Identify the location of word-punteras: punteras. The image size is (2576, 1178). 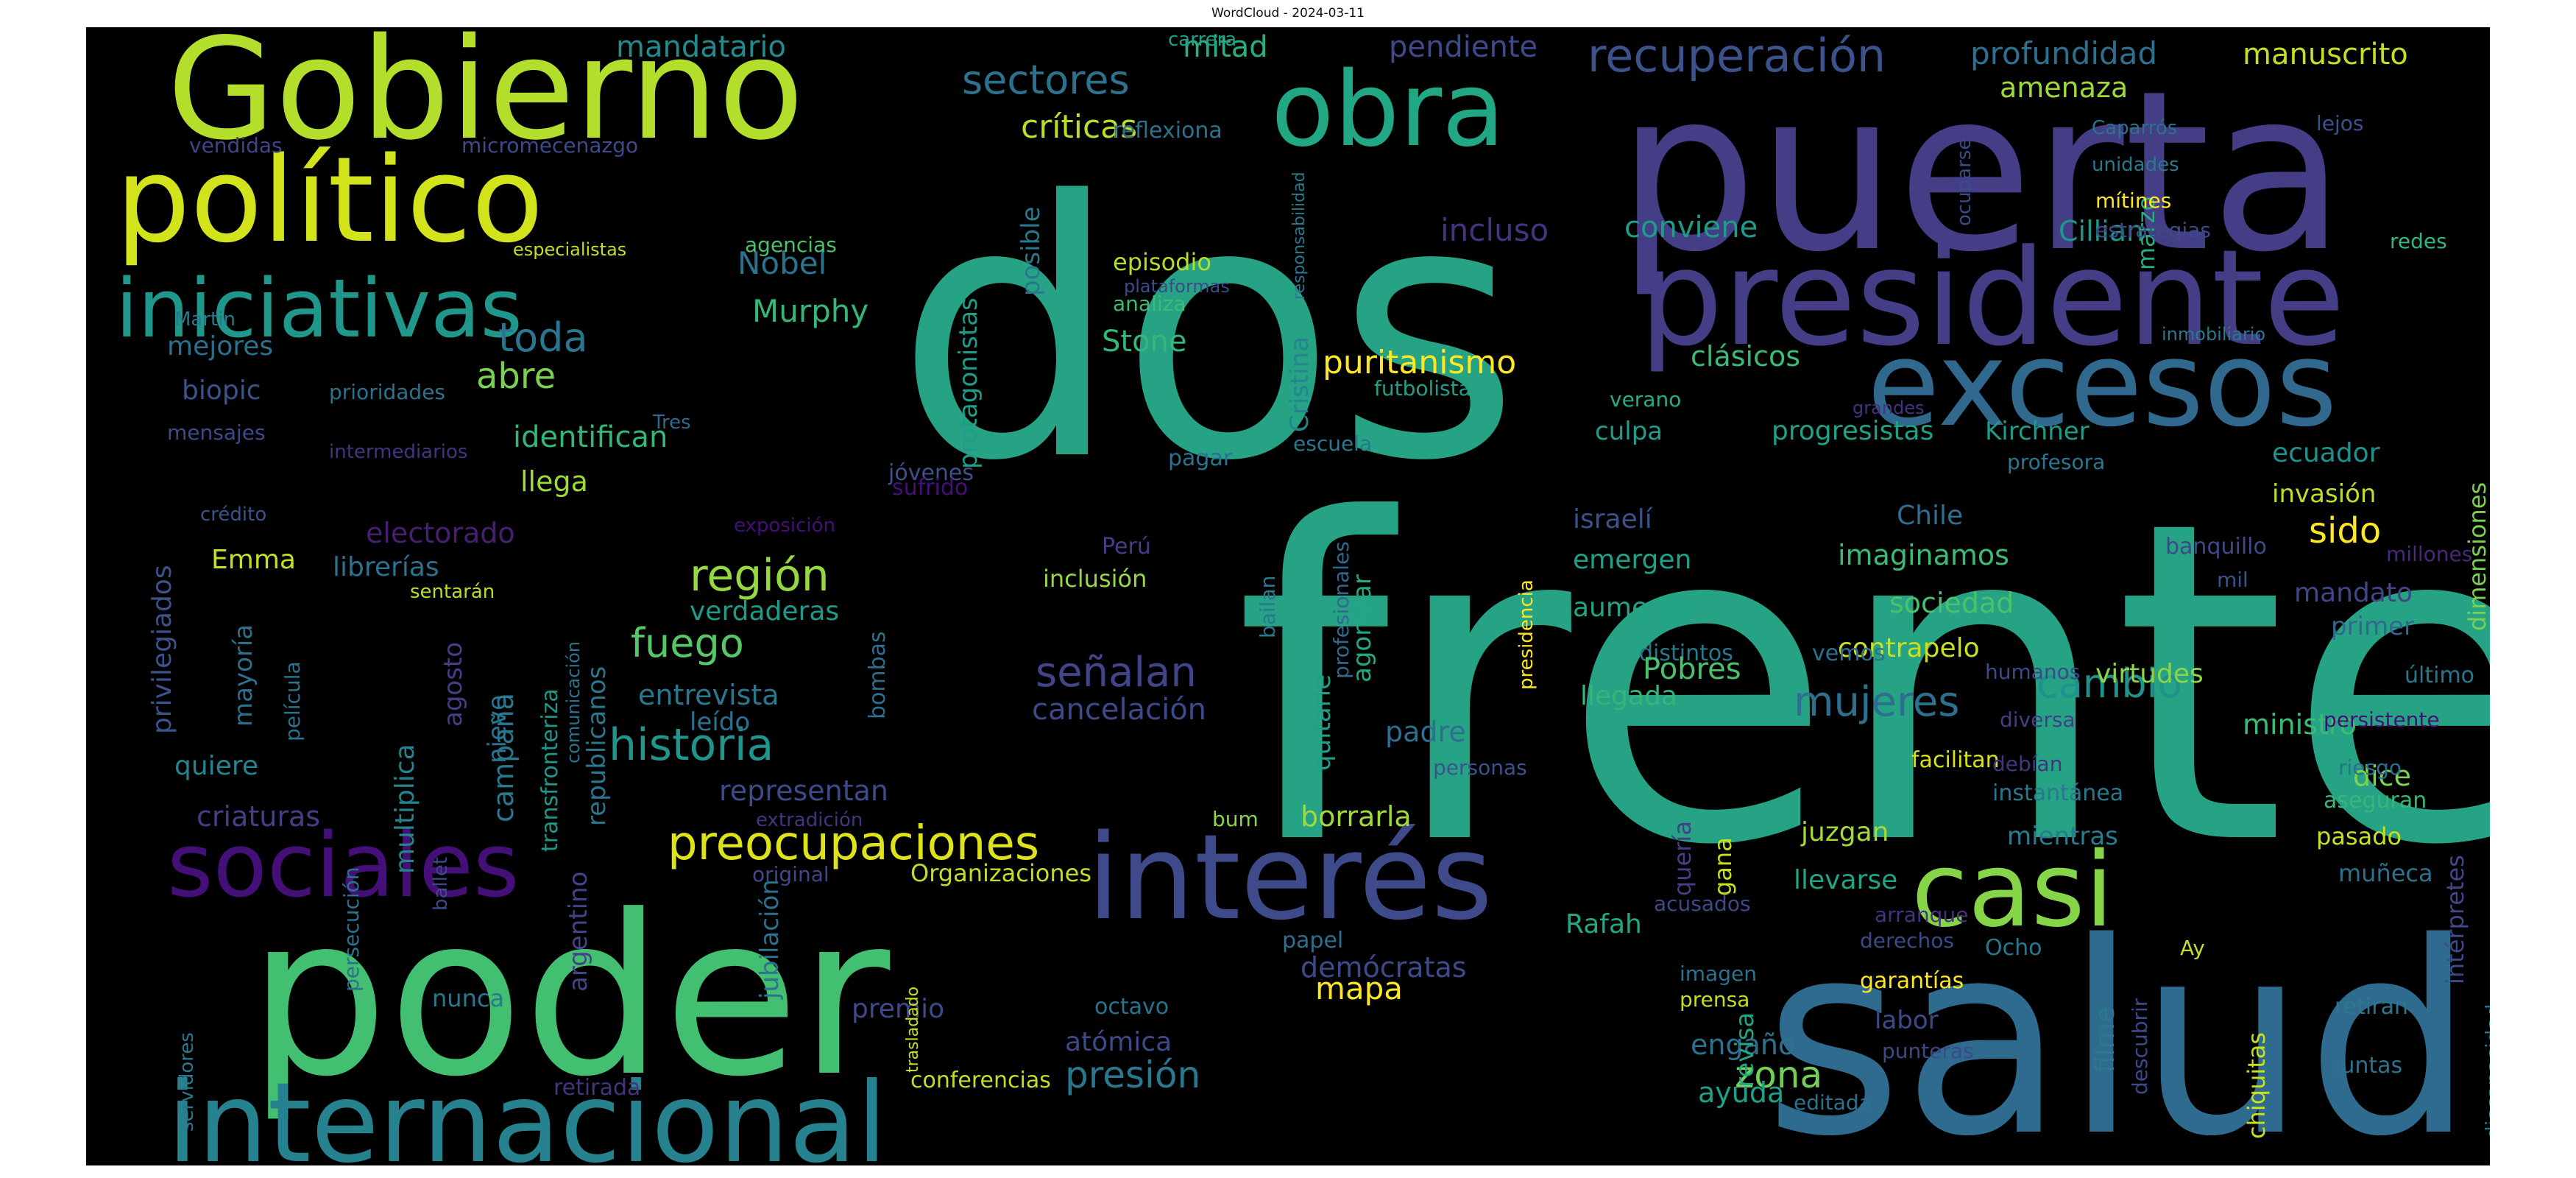
(1928, 1051).